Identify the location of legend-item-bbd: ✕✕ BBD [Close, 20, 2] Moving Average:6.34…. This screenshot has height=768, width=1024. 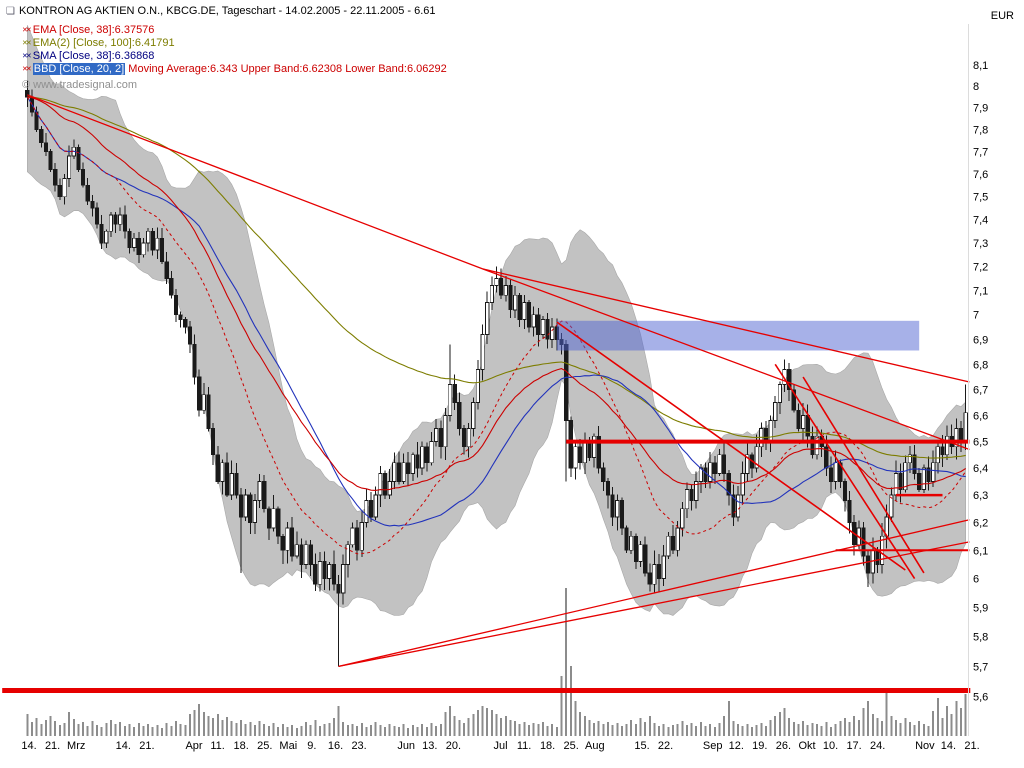
(234, 69).